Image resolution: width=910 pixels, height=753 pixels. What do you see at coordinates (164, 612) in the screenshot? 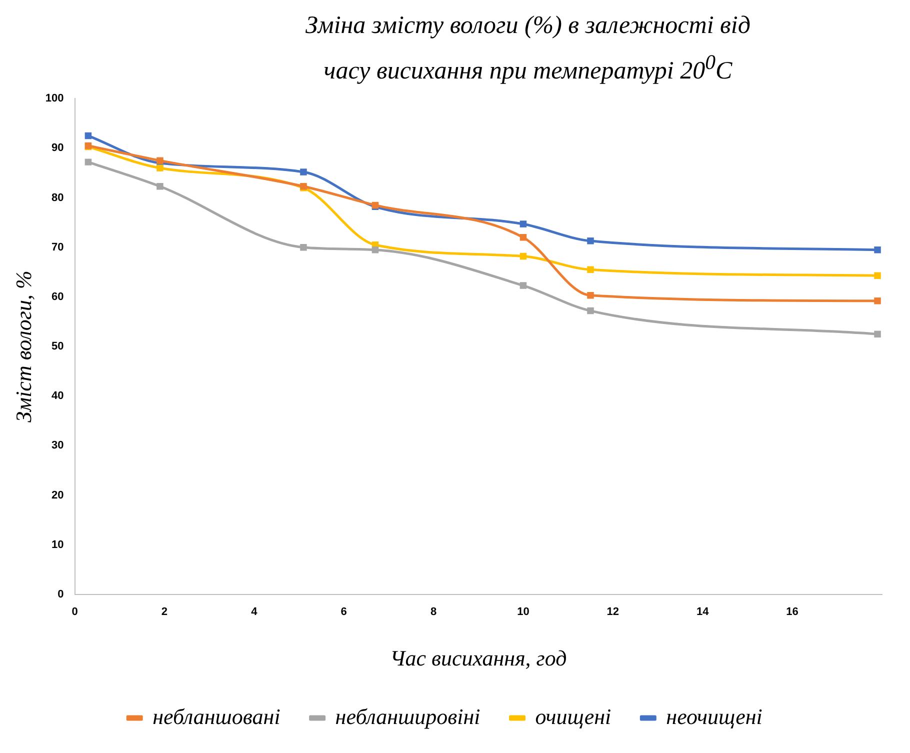
I see `x-tick-label: 2` at bounding box center [164, 612].